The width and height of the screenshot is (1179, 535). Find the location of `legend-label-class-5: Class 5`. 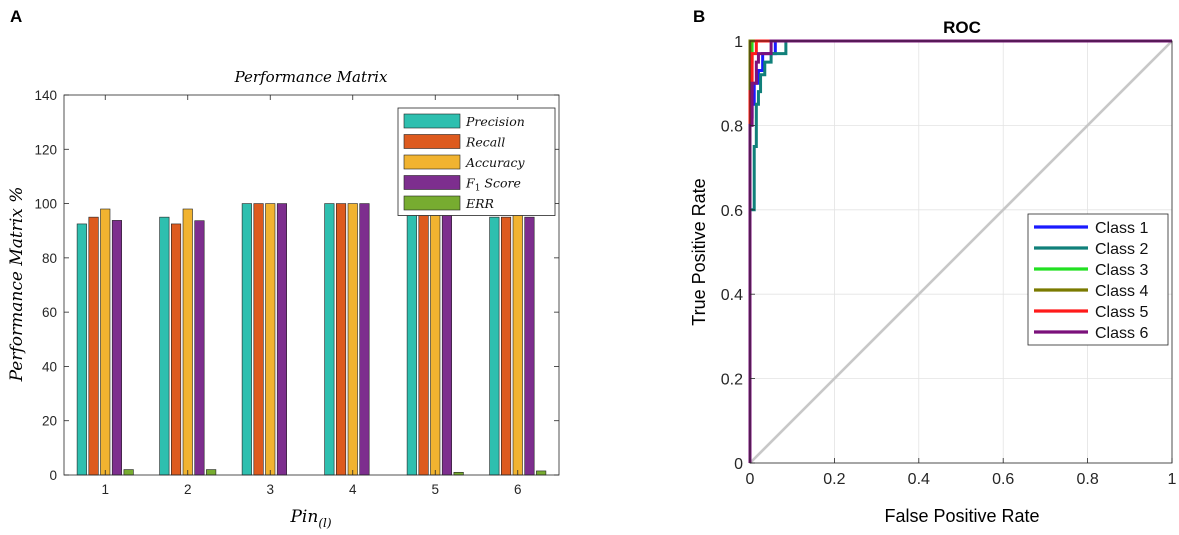

legend-label-class-5: Class 5 is located at coordinates (1121, 312).